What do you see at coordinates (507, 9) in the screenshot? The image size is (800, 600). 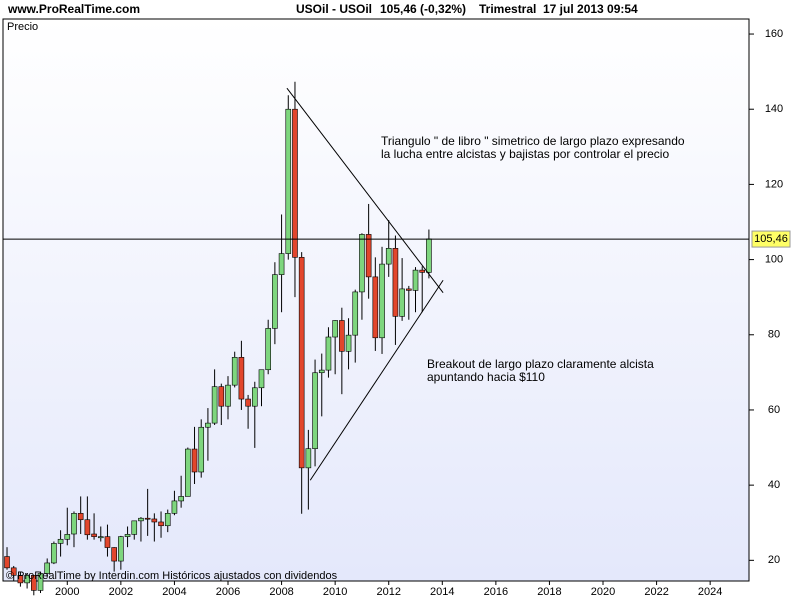 I see `period: Trimestral` at bounding box center [507, 9].